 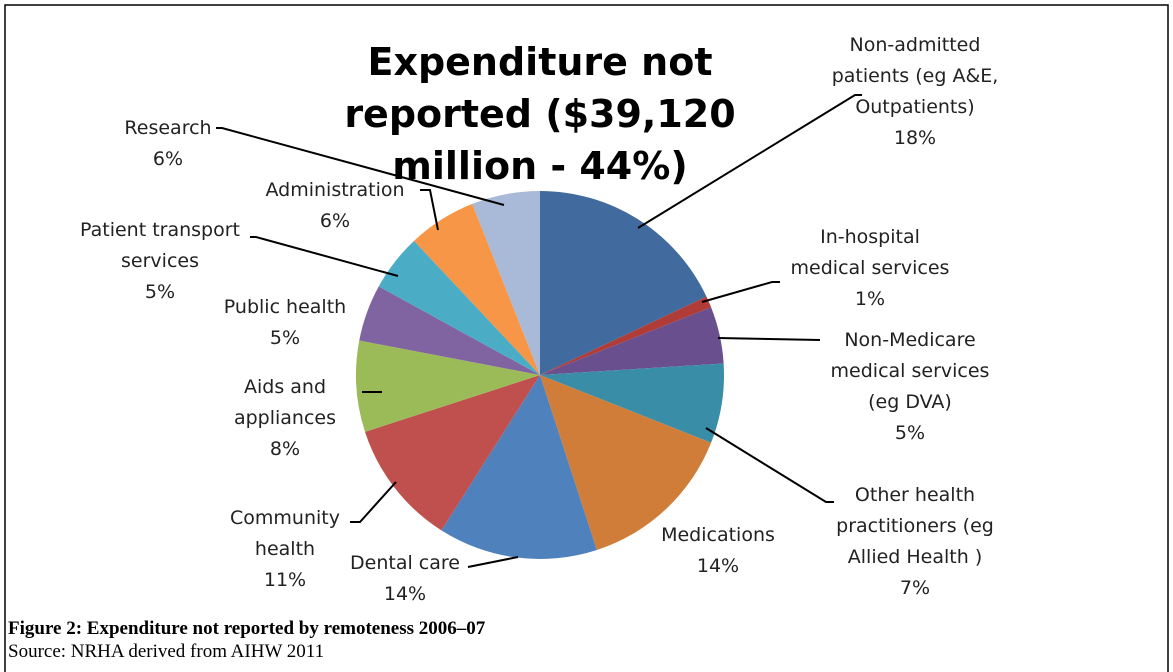 I want to click on category-label: Community health, so click(x=285, y=533).